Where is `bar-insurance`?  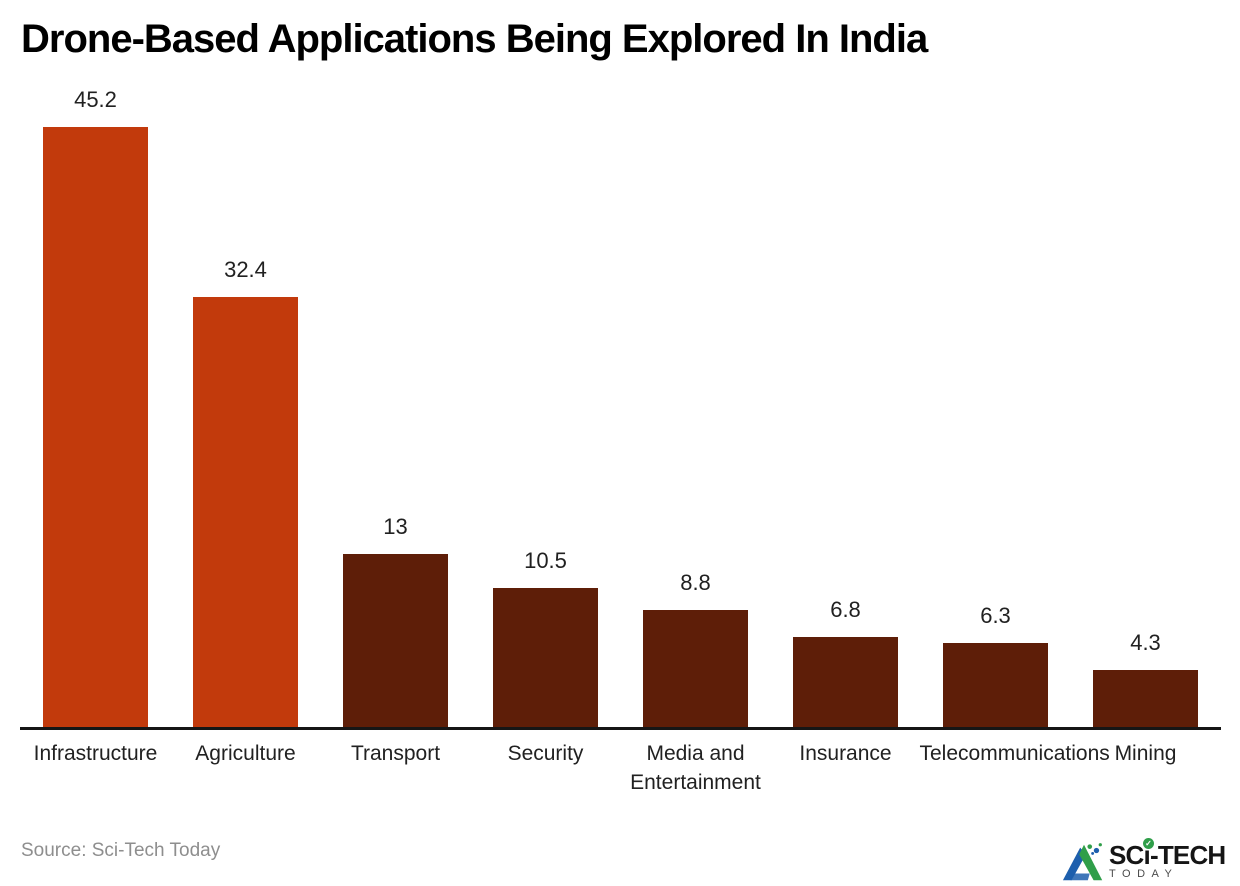
bar-insurance is located at coordinates (845, 682).